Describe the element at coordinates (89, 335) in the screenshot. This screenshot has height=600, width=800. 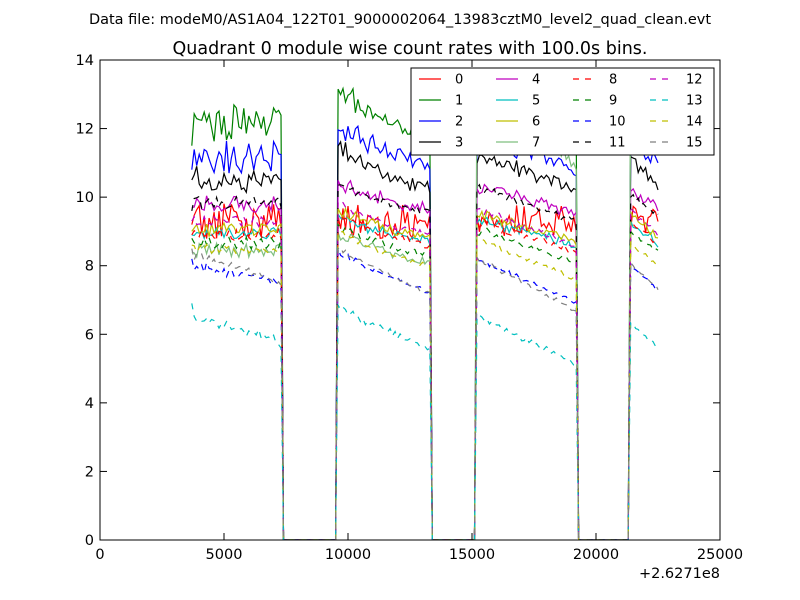
I see `y-tick-label: 6` at that location.